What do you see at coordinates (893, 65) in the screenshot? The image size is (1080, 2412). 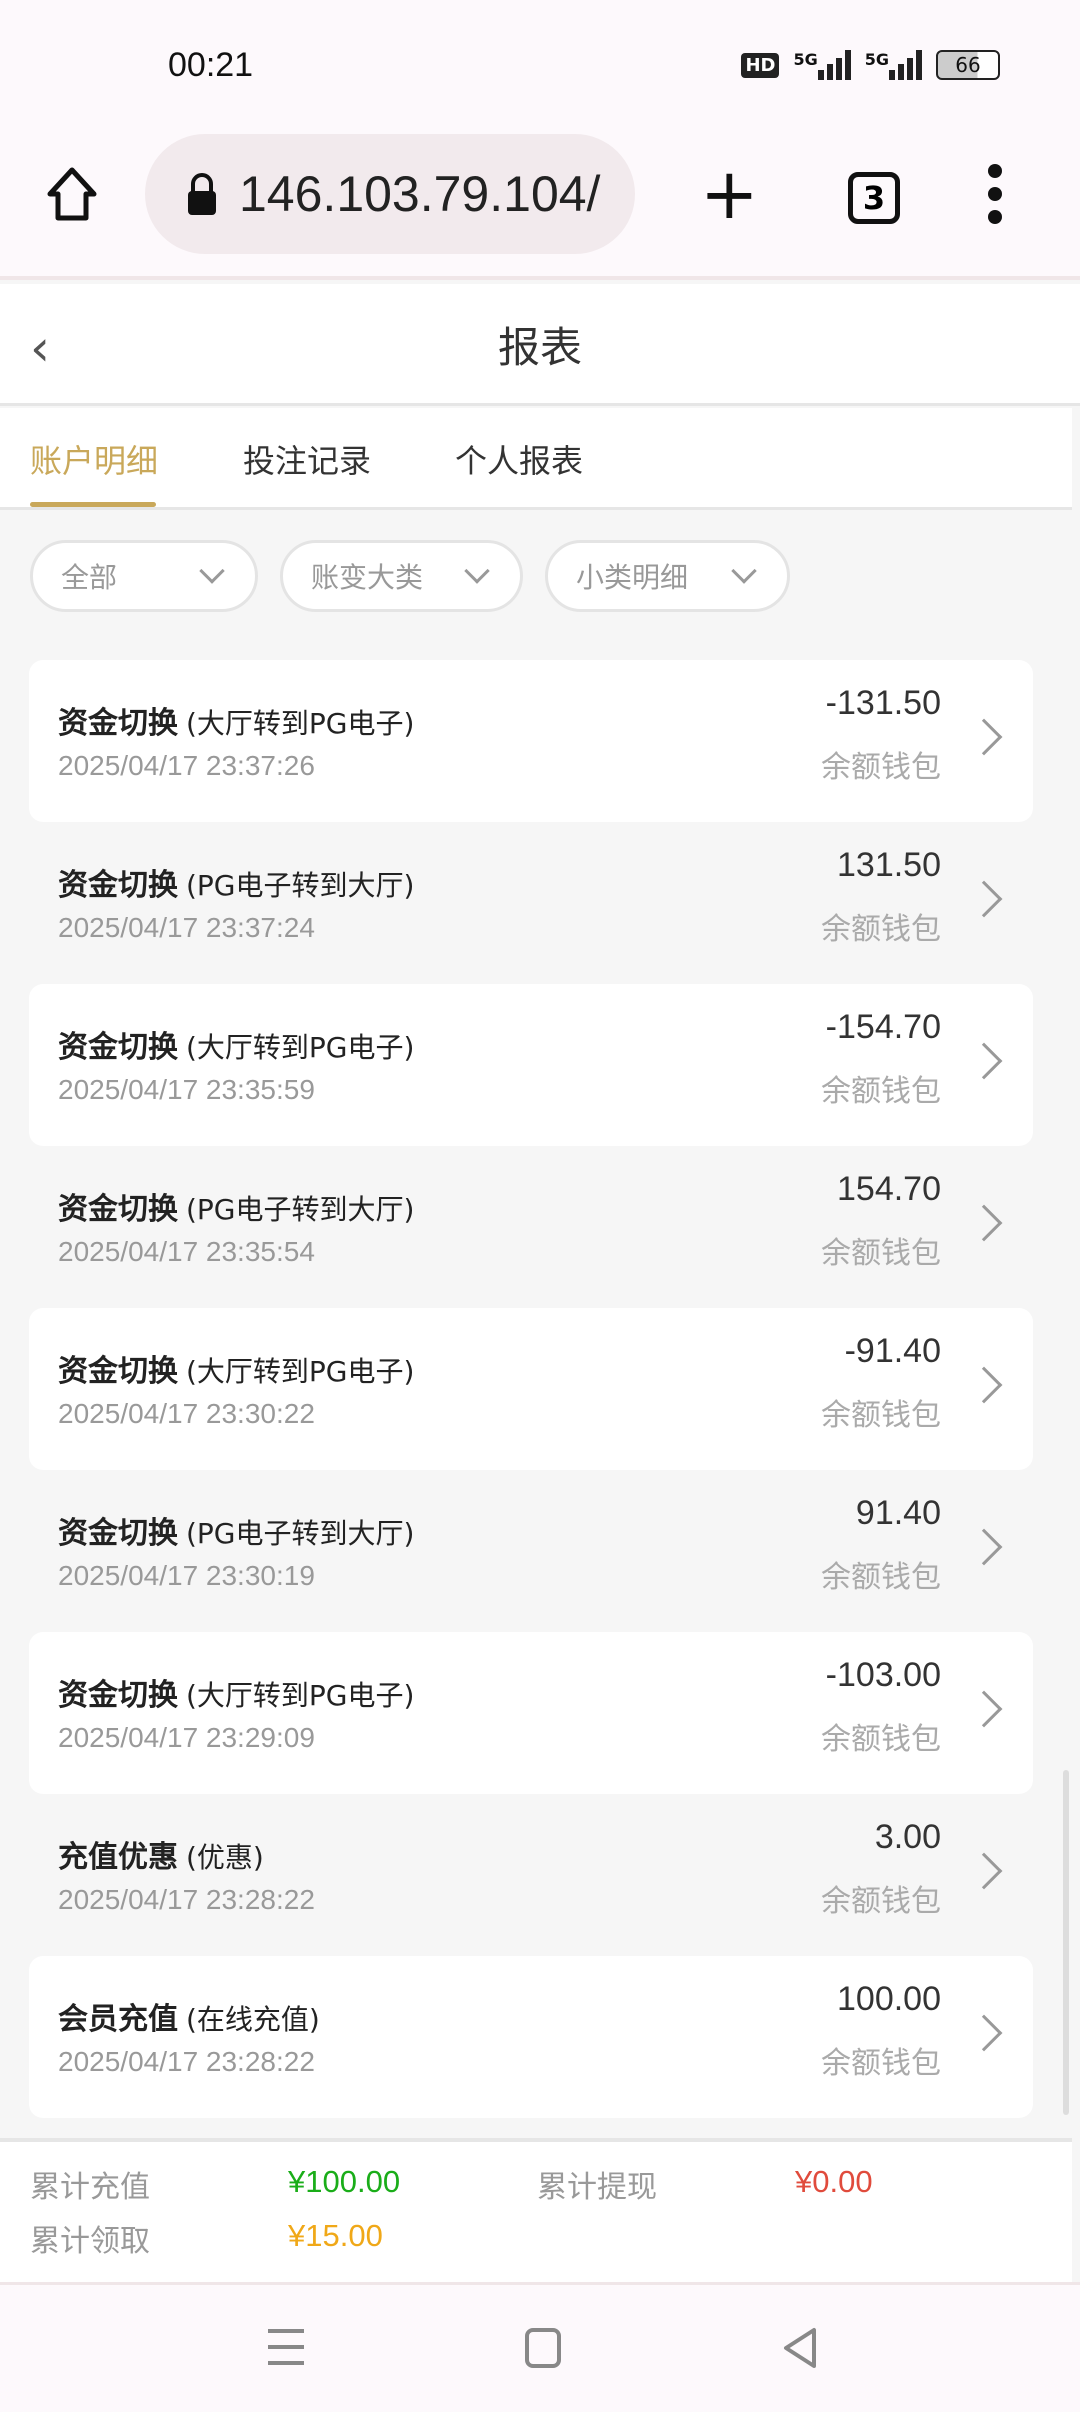 I see `signal-5g-icon-2: 5G` at bounding box center [893, 65].